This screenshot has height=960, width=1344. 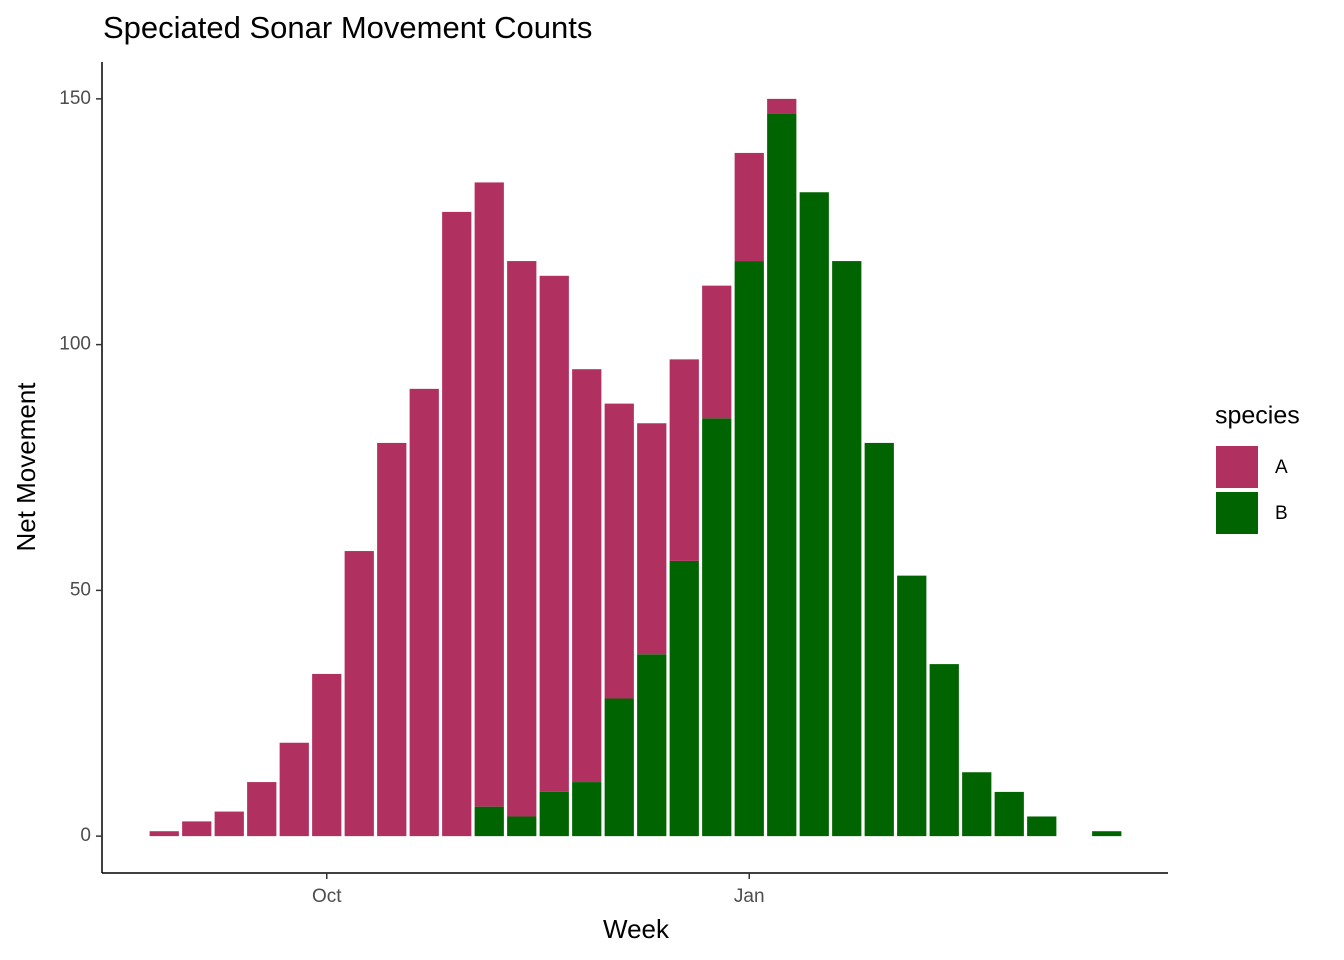 What do you see at coordinates (26, 467) in the screenshot?
I see `y-axis-title: Net Movement` at bounding box center [26, 467].